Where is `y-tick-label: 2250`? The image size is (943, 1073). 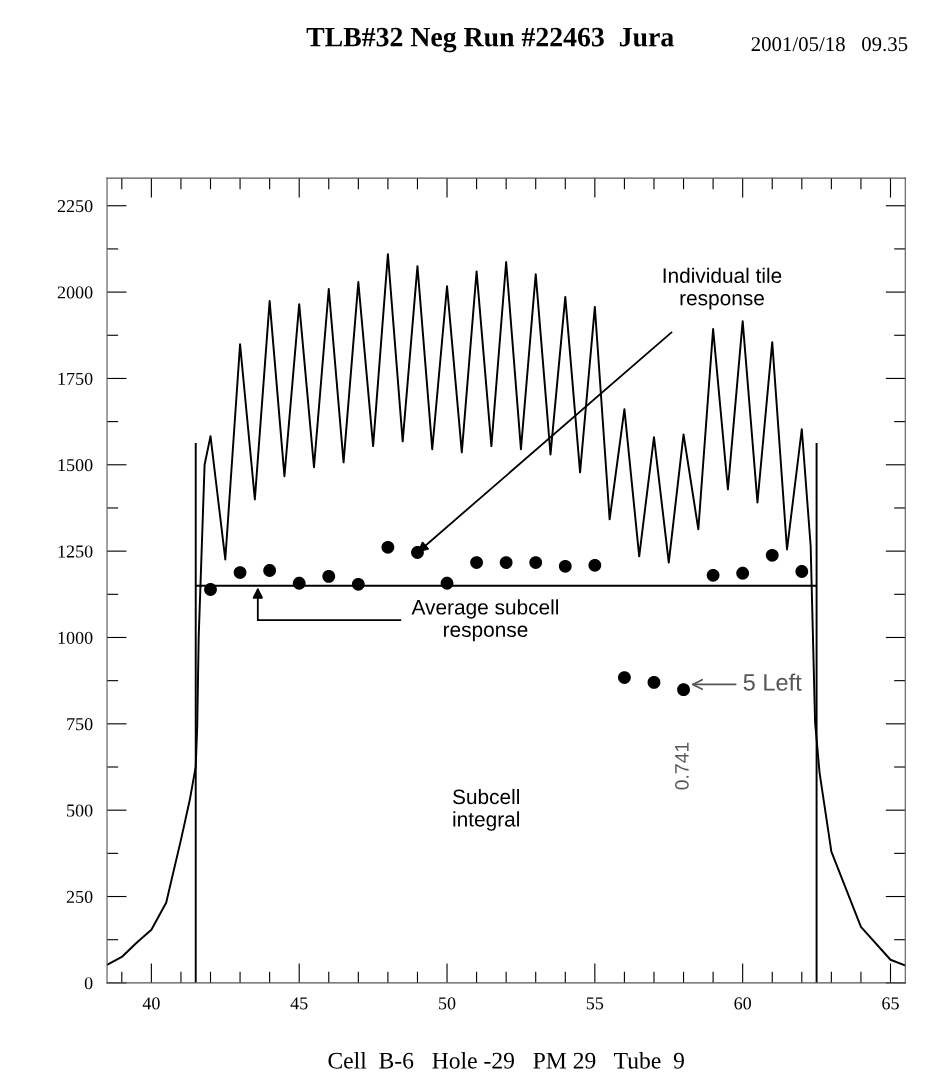
y-tick-label: 2250 is located at coordinates (75, 206).